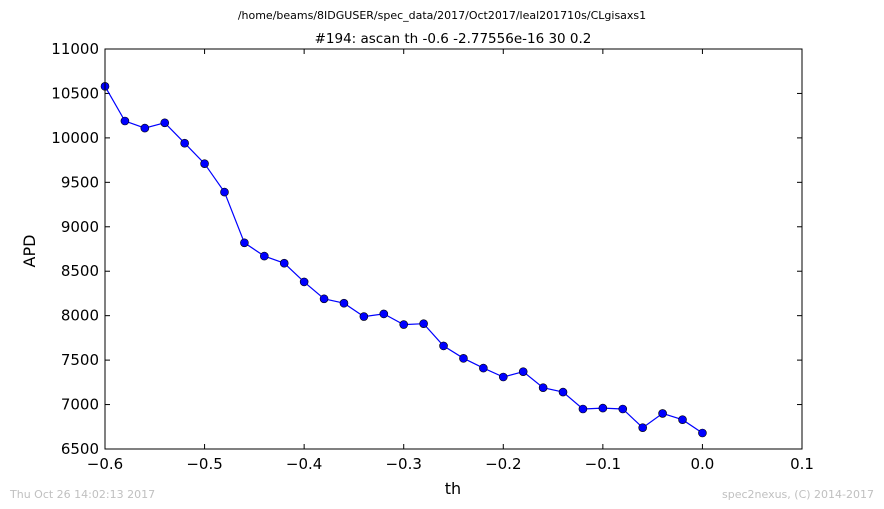 The image size is (884, 509). I want to click on y-tick-label: 8000, so click(80, 316).